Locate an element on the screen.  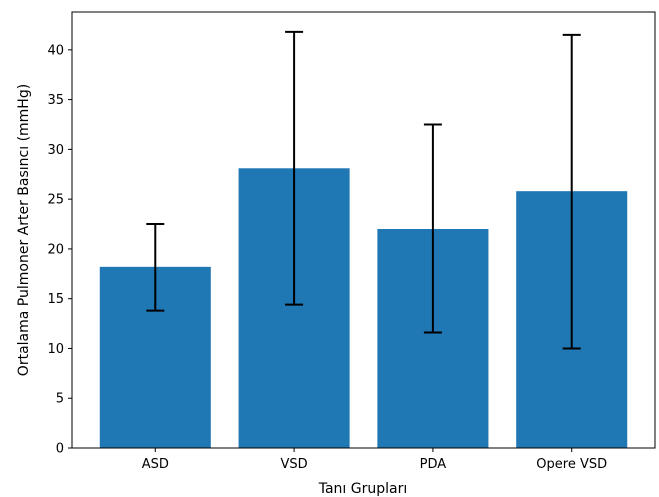
error-bar-asd is located at coordinates (155, 267).